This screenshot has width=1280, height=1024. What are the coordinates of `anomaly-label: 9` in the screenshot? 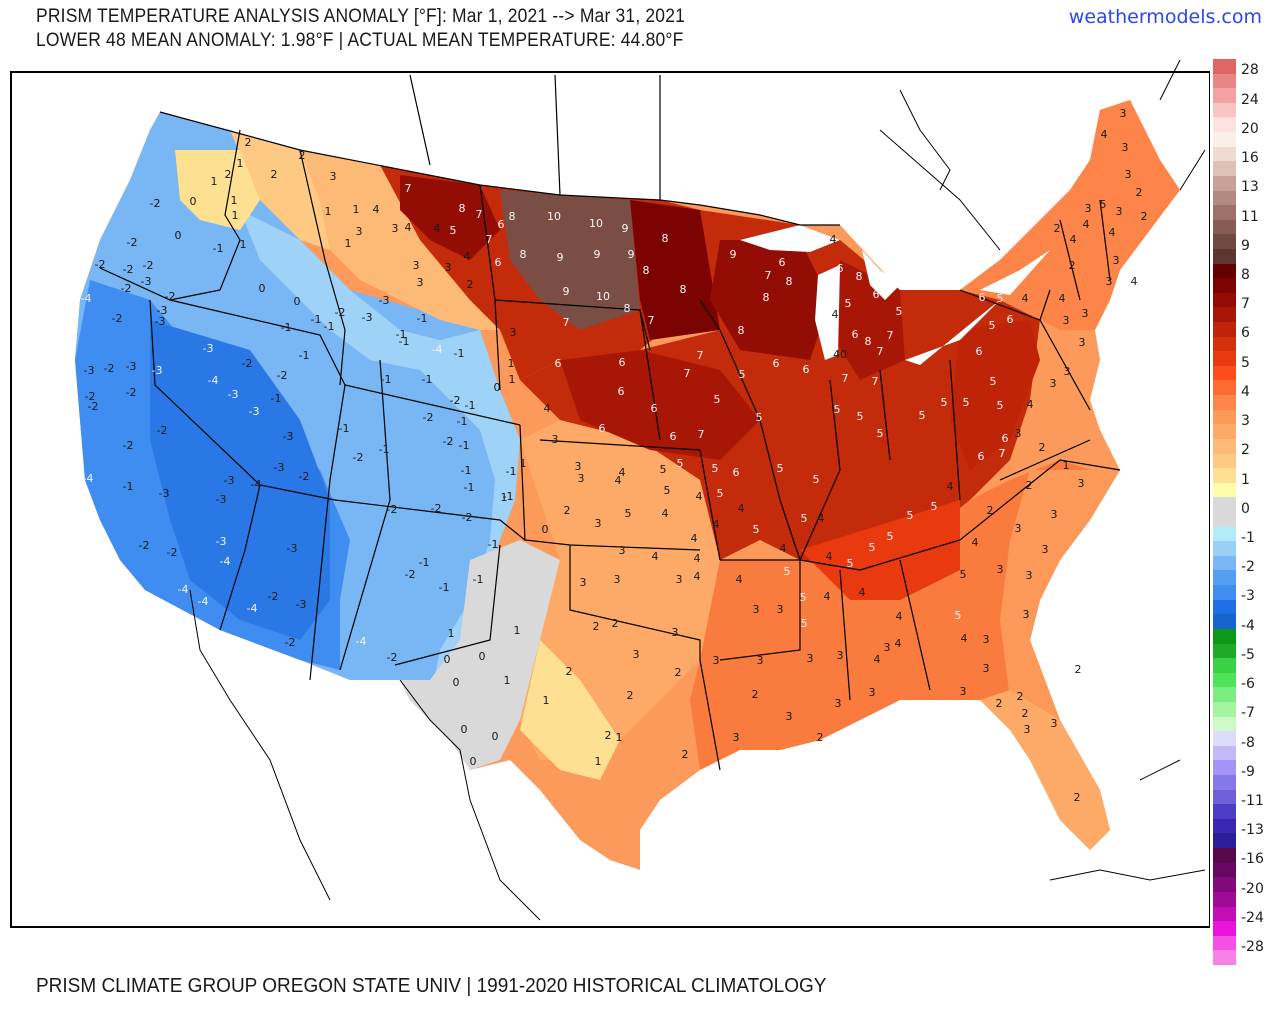 It's located at (560, 257).